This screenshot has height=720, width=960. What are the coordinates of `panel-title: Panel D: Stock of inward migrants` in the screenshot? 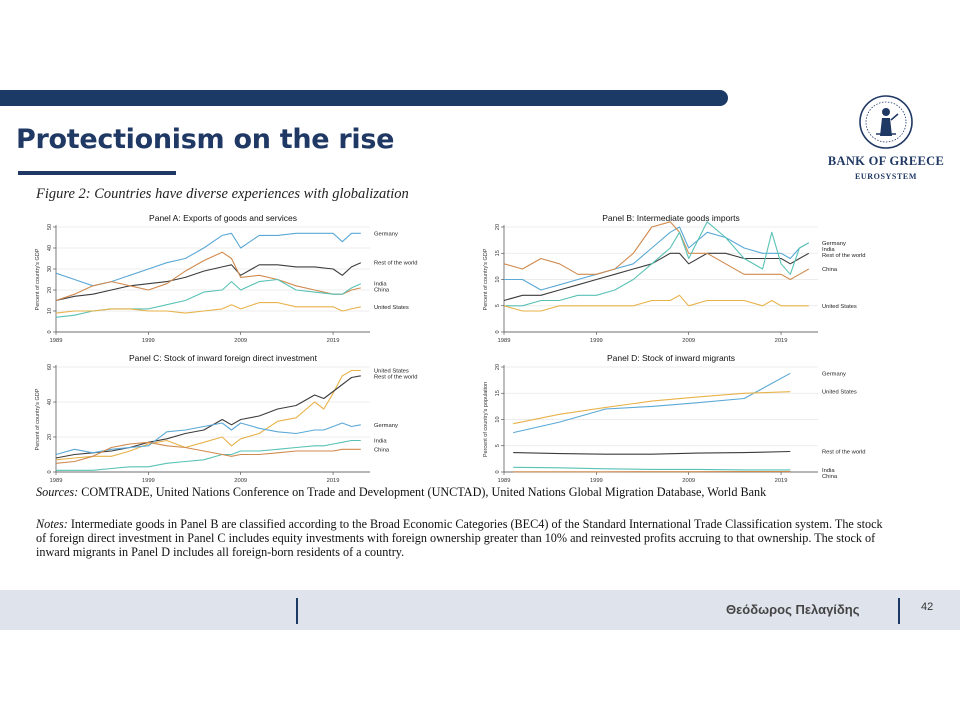 It's located at (671, 358).